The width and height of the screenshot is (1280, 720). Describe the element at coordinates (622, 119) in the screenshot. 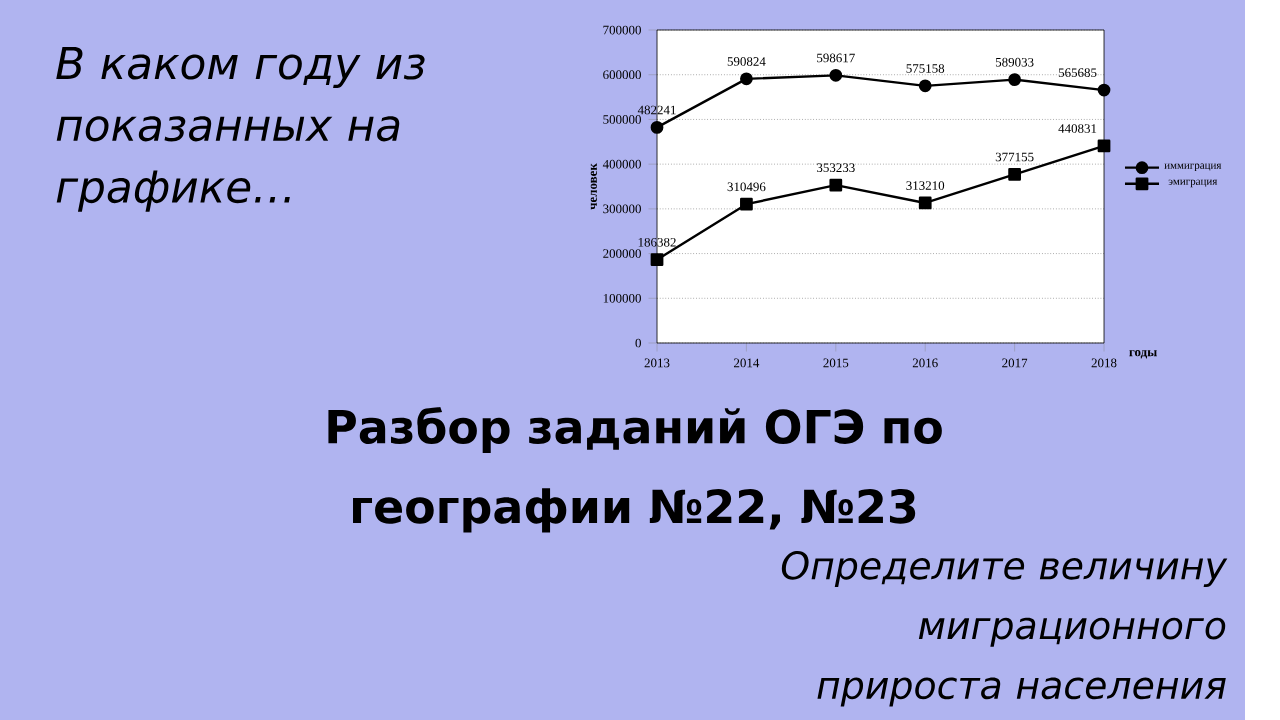

I see `y-tick-label: 500000` at that location.